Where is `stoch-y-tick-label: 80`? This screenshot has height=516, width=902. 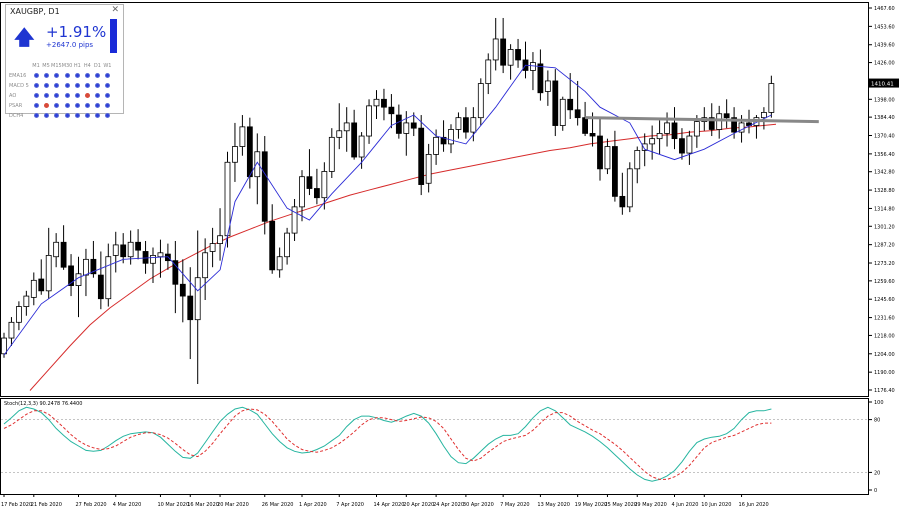 stoch-y-tick-label: 80 is located at coordinates (877, 421).